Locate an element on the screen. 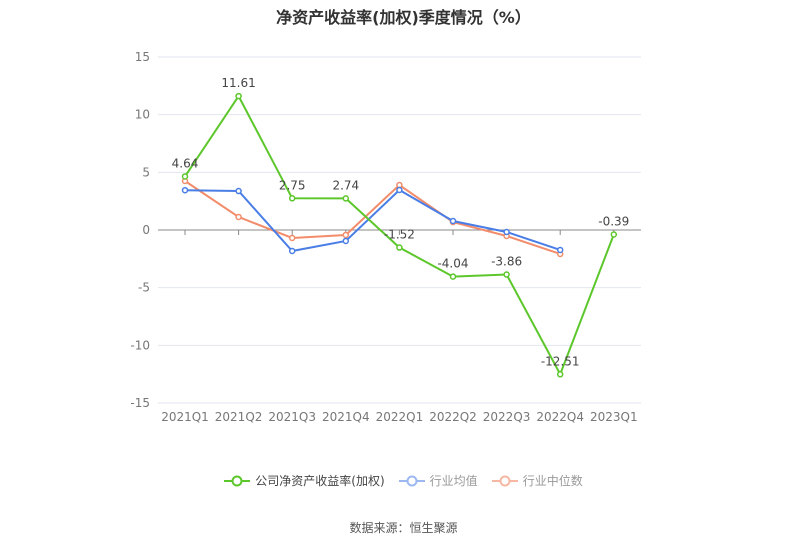 Image resolution: width=807 pixels, height=546 pixels. data-label: 11.61 is located at coordinates (238, 83).